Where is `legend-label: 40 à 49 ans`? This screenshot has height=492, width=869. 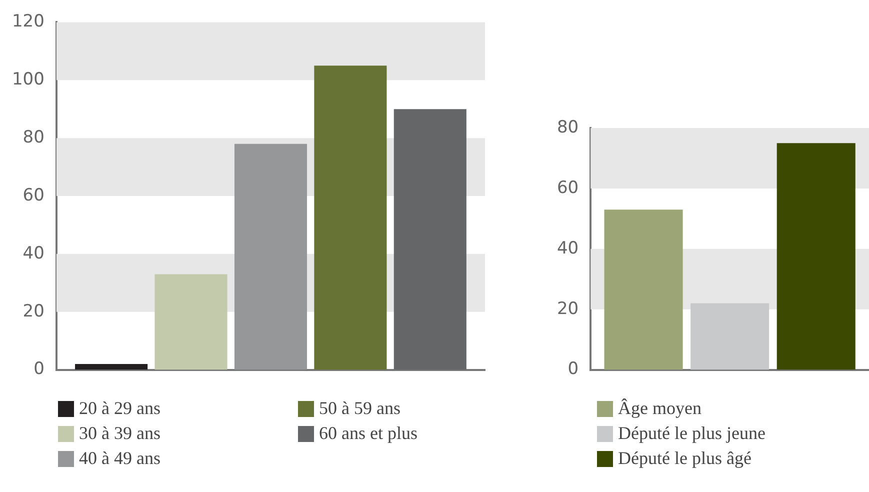 legend-label: 40 à 49 ans is located at coordinates (119, 458).